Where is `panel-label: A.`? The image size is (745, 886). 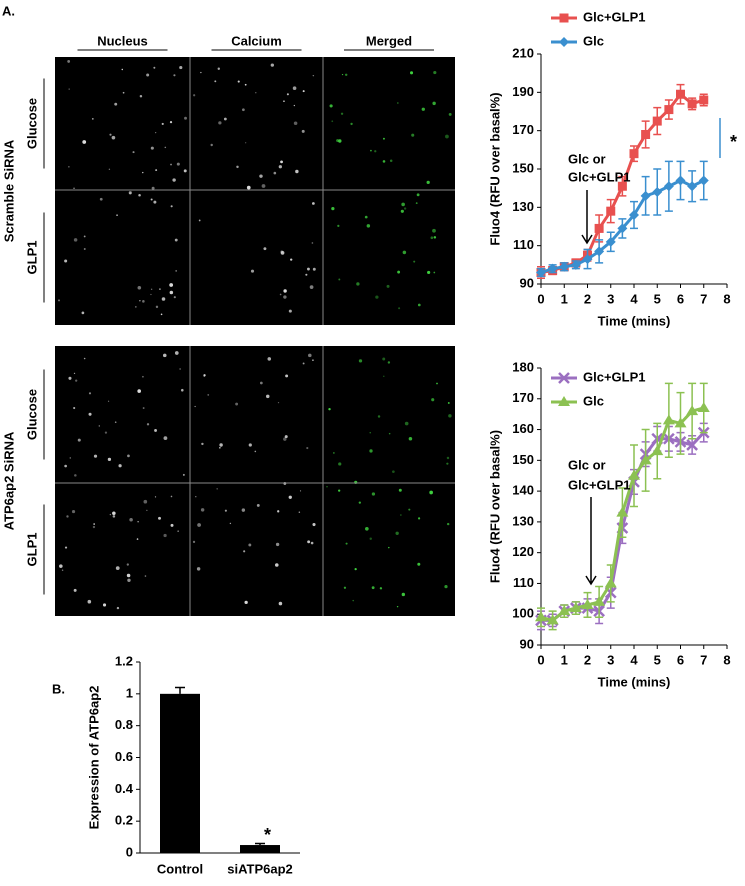 panel-label: A. is located at coordinates (8, 10).